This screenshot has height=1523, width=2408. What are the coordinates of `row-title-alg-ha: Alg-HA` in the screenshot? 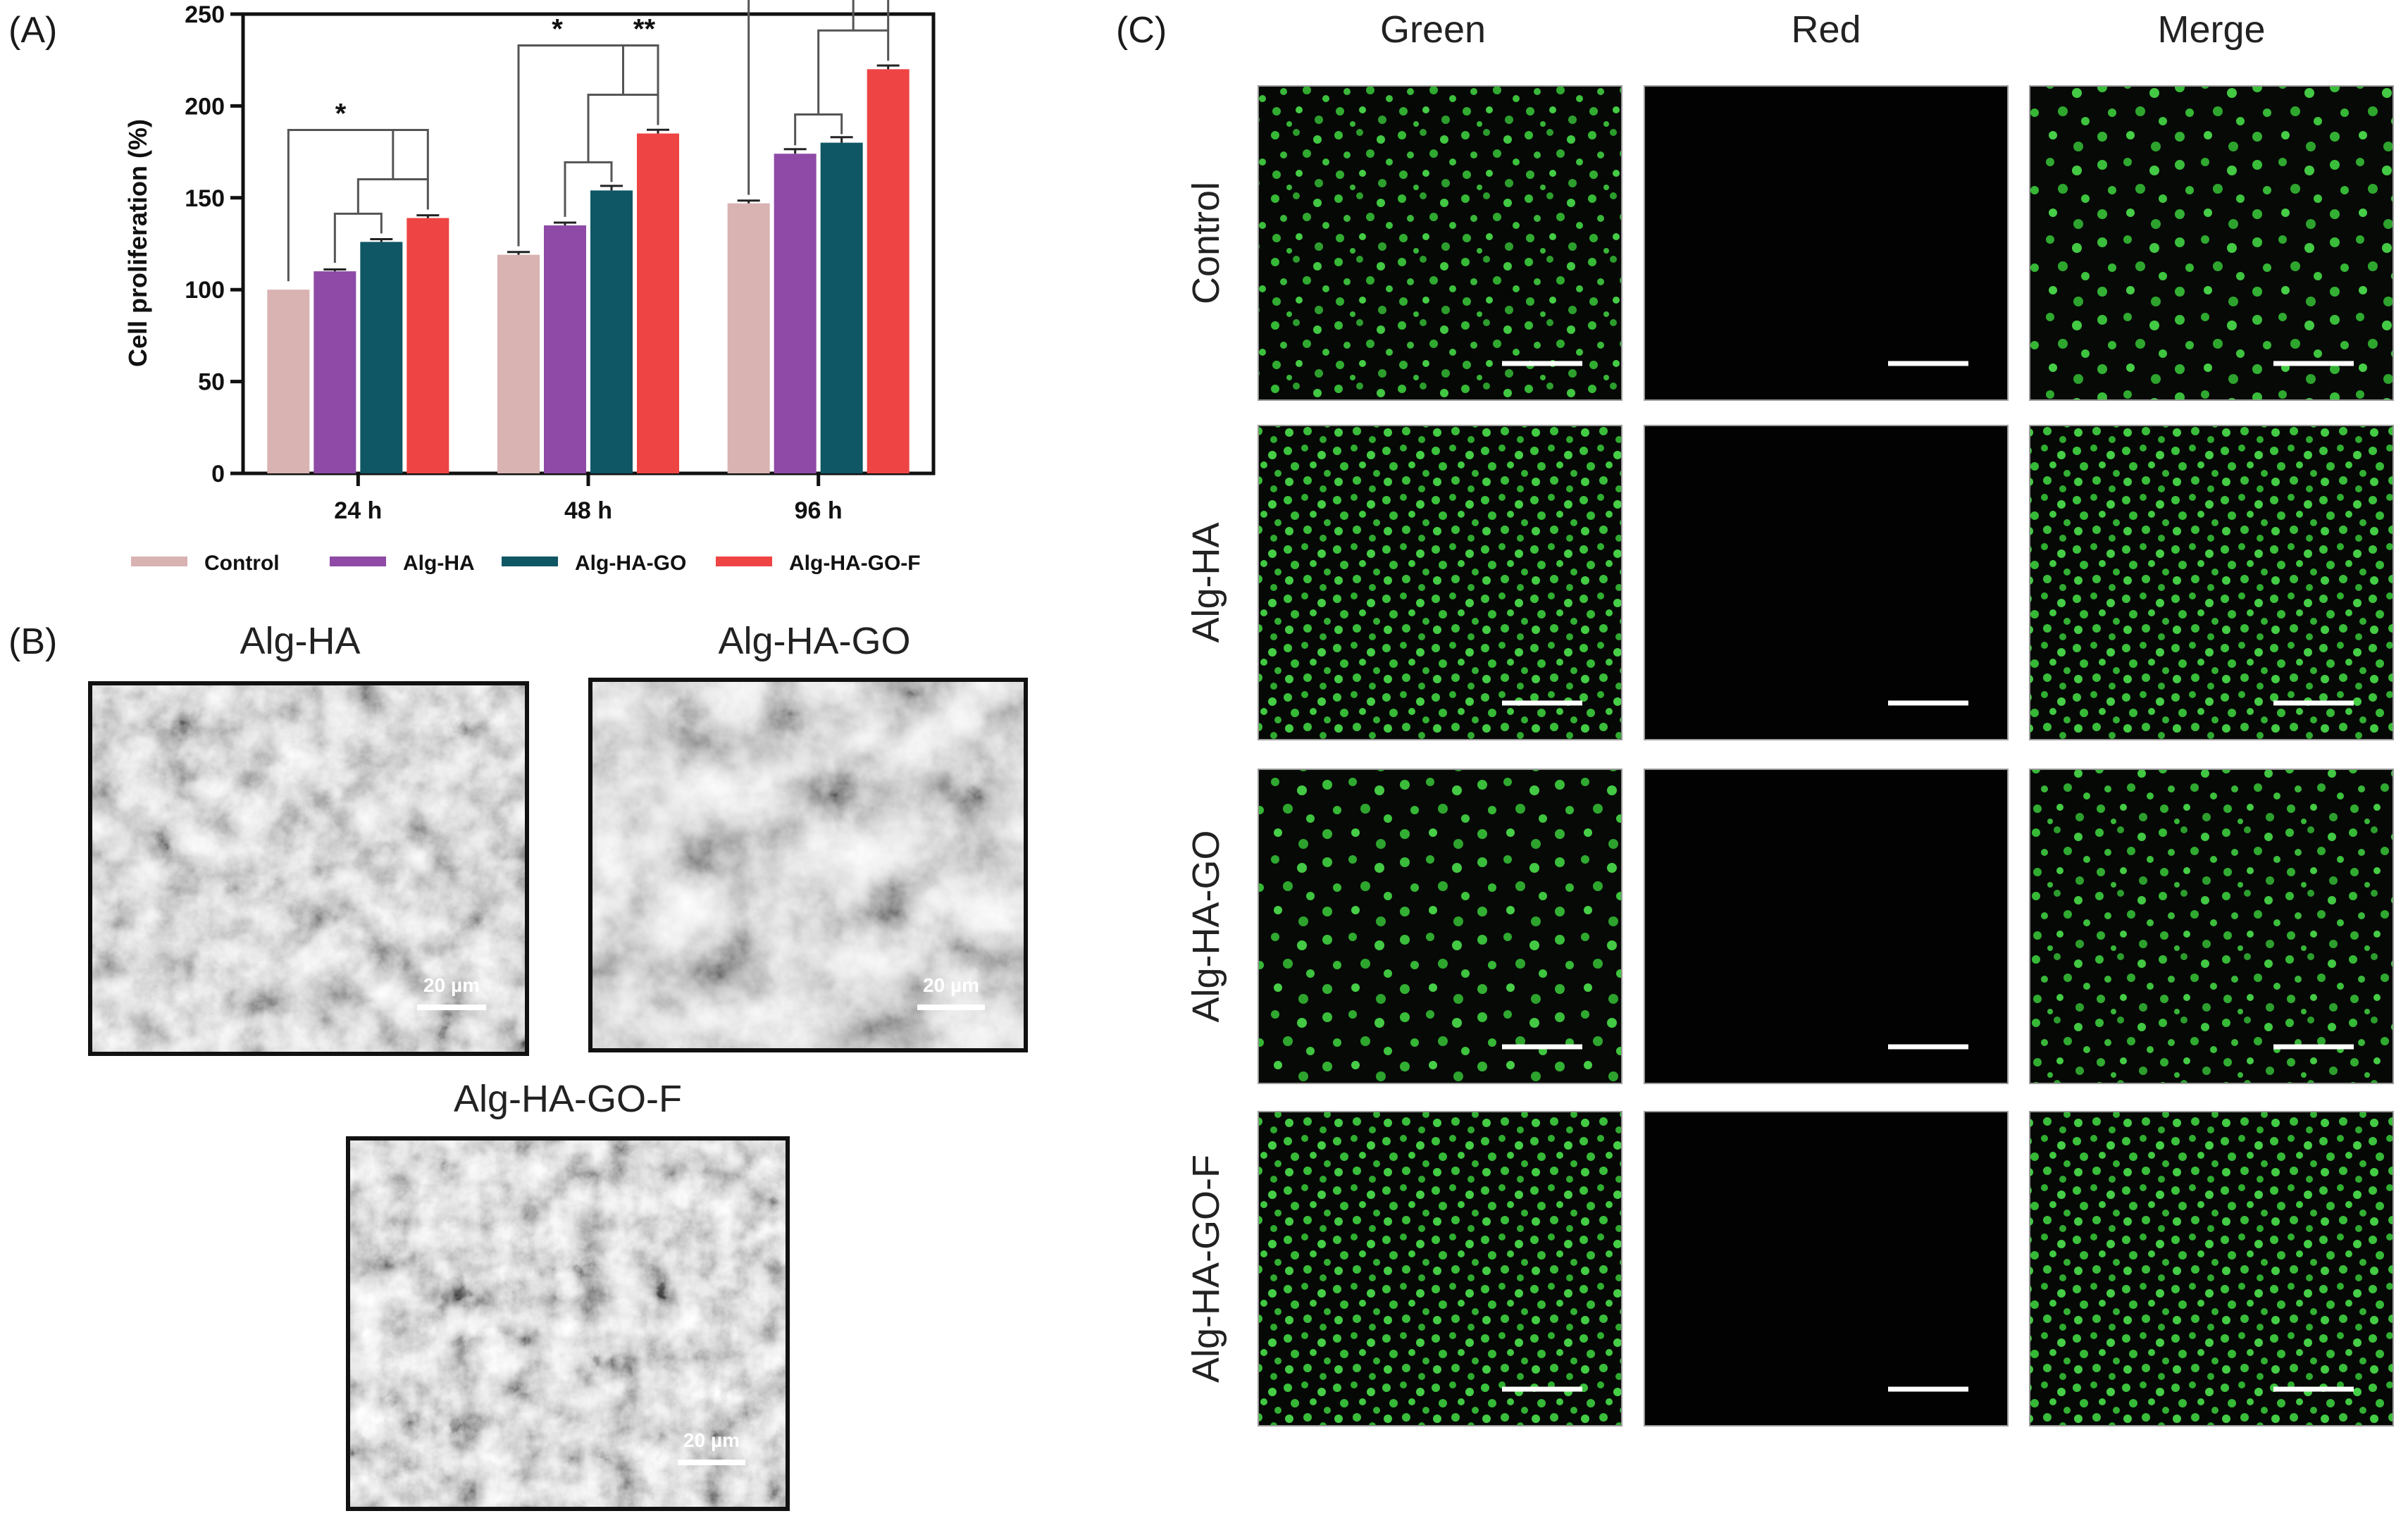 It's located at (1206, 582).